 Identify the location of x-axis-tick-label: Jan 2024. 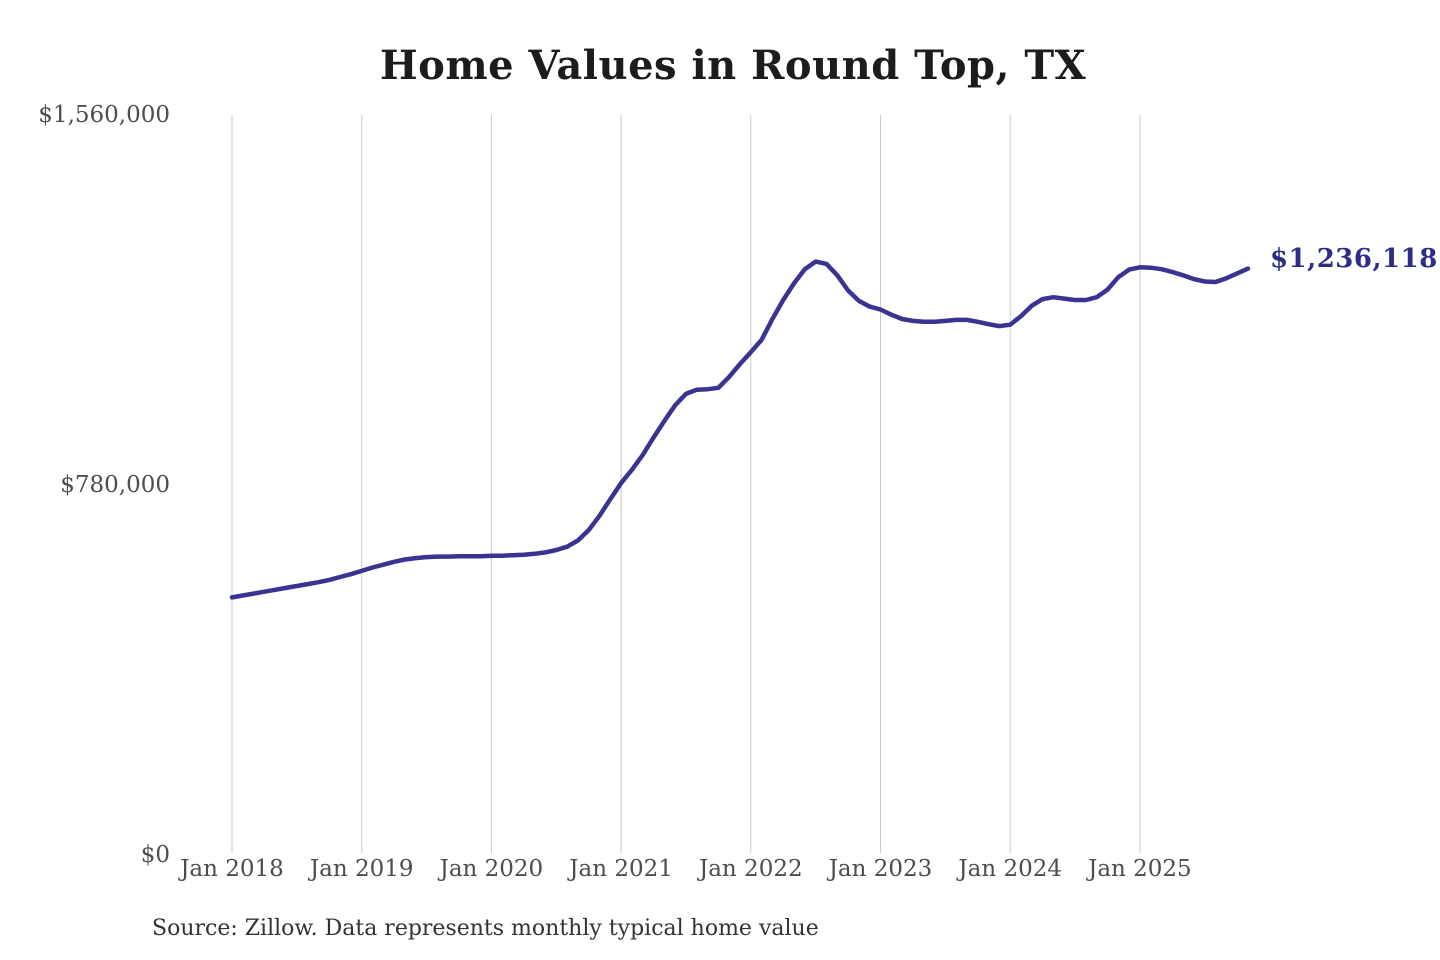
(1010, 869).